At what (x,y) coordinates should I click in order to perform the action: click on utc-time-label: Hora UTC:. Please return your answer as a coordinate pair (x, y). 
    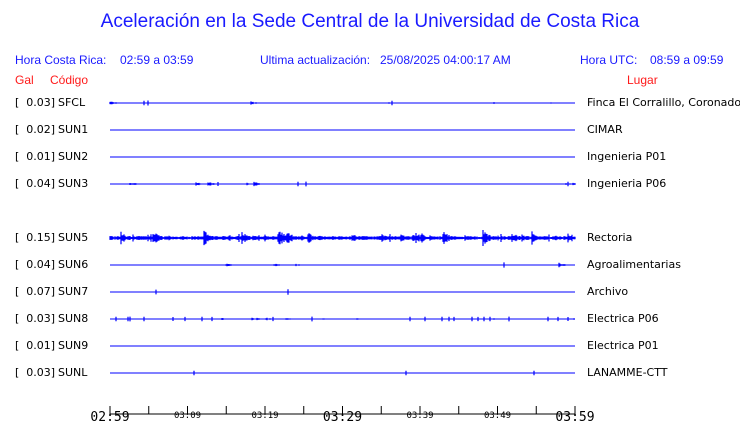
    Looking at the image, I should click on (609, 60).